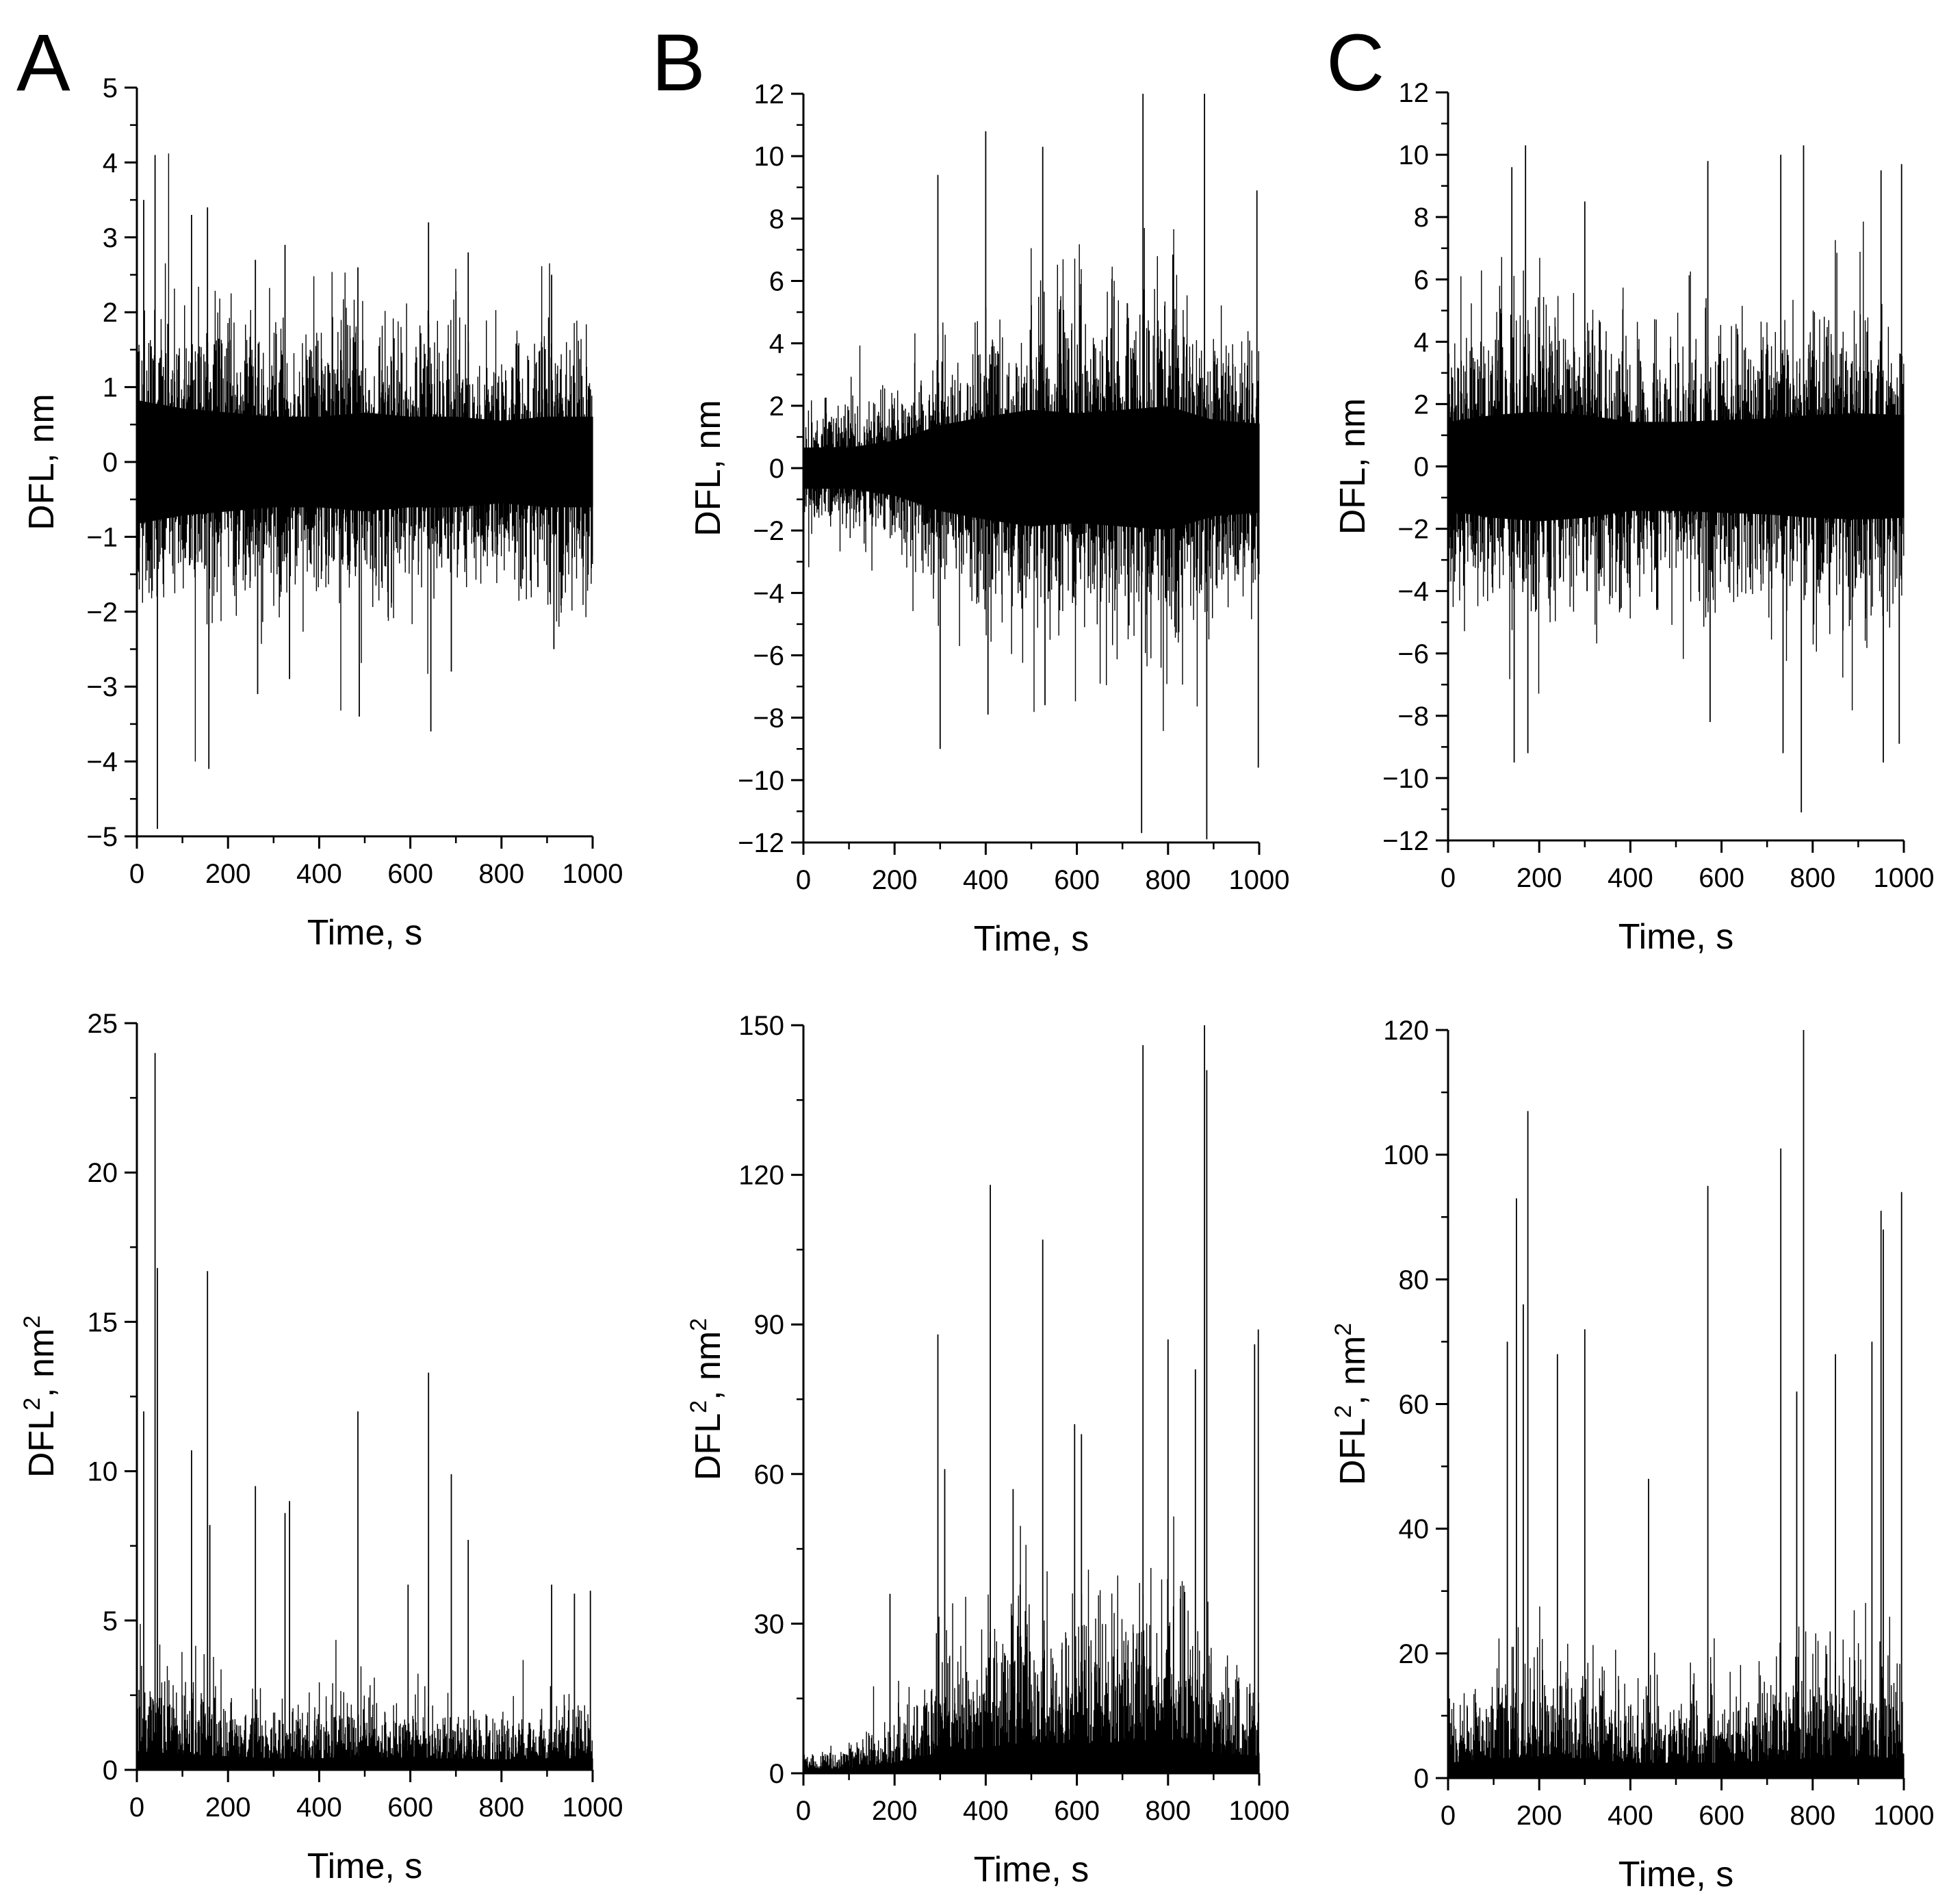 The height and width of the screenshot is (1904, 1949). Describe the element at coordinates (1414, 93) in the screenshot. I see `y-tick-label: 12` at that location.